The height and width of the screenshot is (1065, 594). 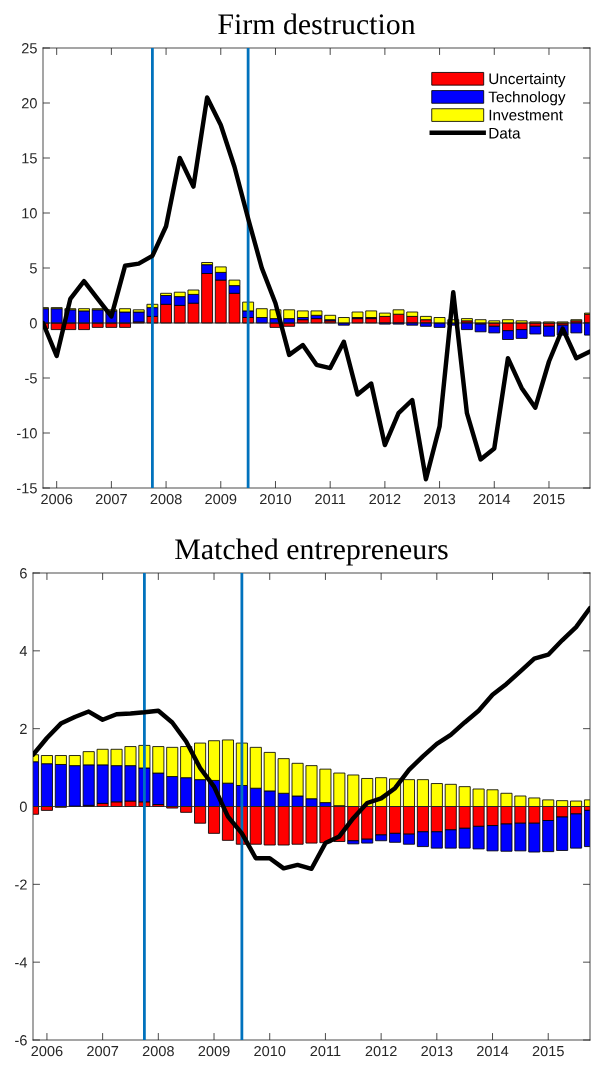 I want to click on legend-label: Uncertainty, so click(x=527, y=80).